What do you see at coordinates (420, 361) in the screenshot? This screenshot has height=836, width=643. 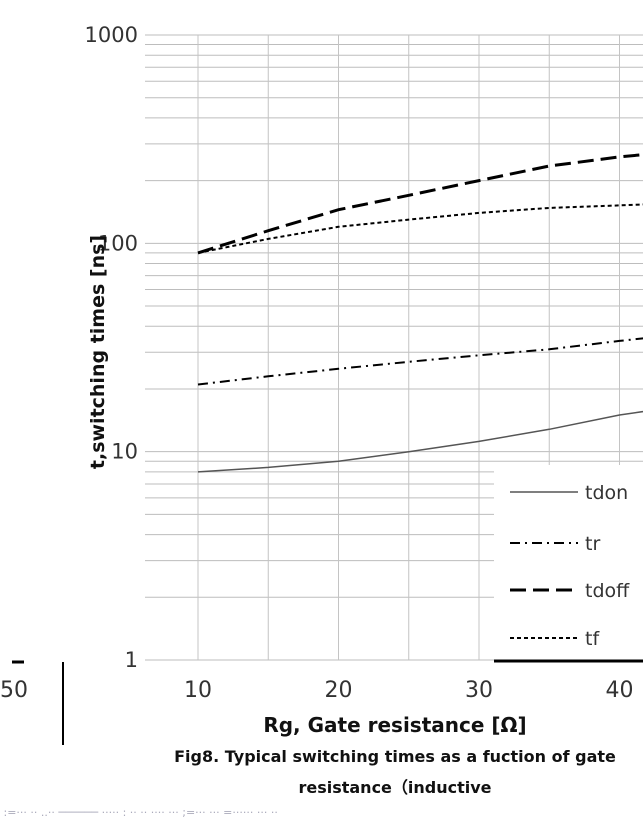 I see `series-line-tr` at bounding box center [420, 361].